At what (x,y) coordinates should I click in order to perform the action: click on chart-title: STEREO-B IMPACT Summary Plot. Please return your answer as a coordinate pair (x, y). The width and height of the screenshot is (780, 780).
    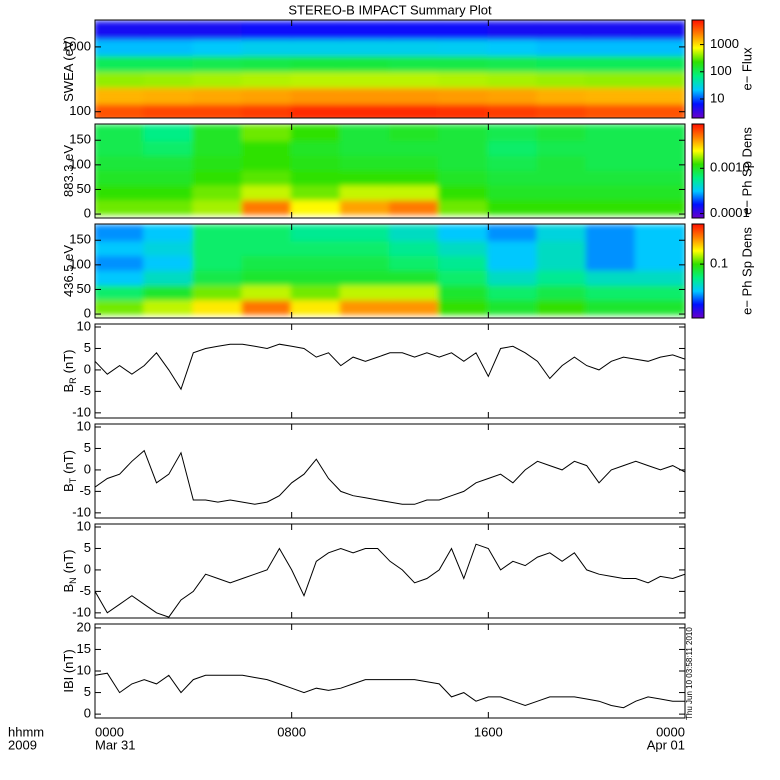
    Looking at the image, I should click on (390, 9).